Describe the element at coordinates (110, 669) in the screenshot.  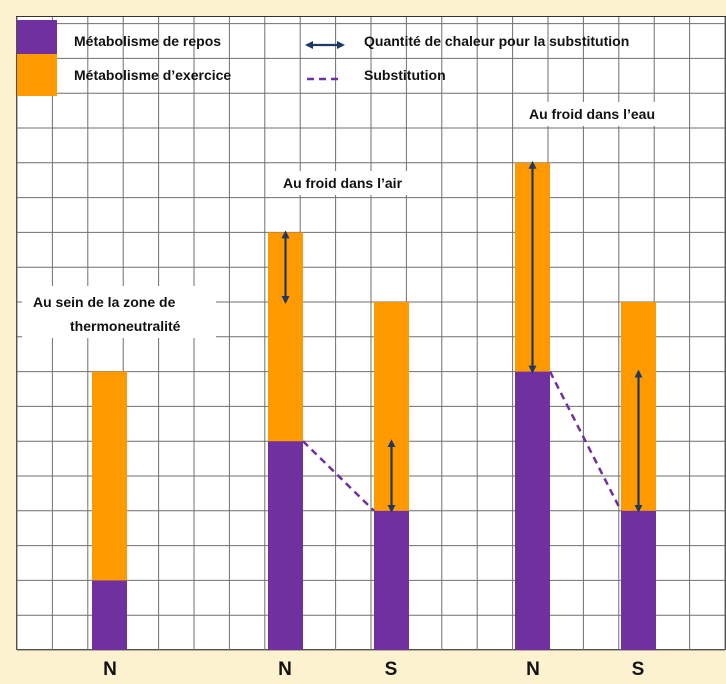
I see `tick-label-0: N` at that location.